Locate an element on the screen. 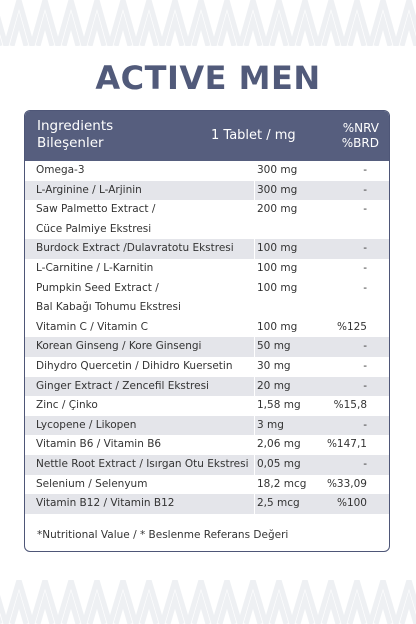  table-row: Lycopene / Likopen 3 mg - is located at coordinates (207, 425).